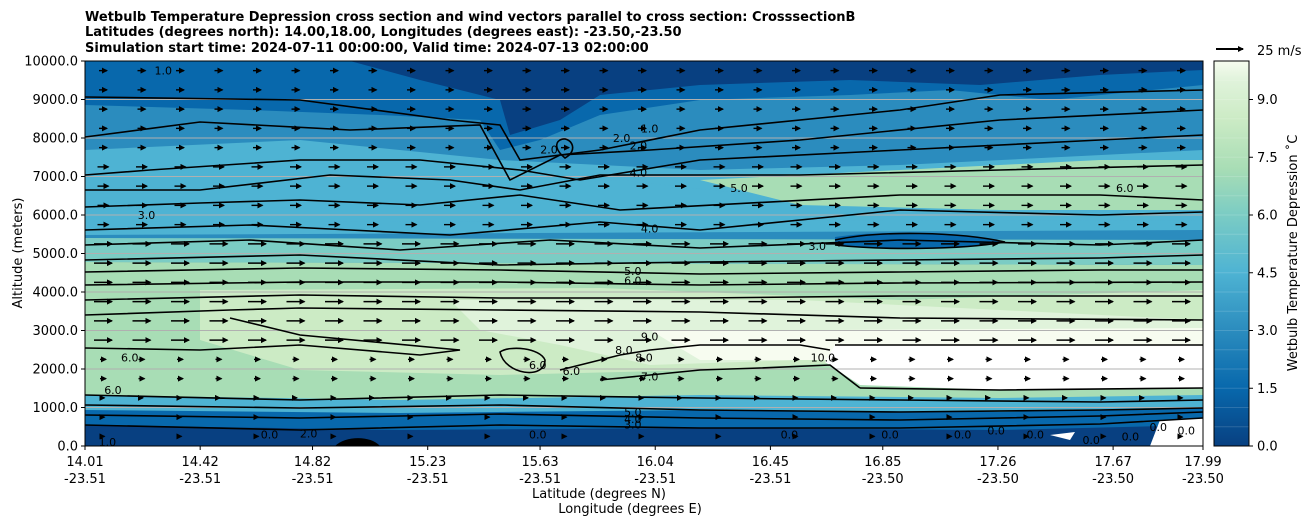 The height and width of the screenshot is (526, 1312). What do you see at coordinates (1267, 389) in the screenshot?
I see `colorbar-tick-label: 1.5` at bounding box center [1267, 389].